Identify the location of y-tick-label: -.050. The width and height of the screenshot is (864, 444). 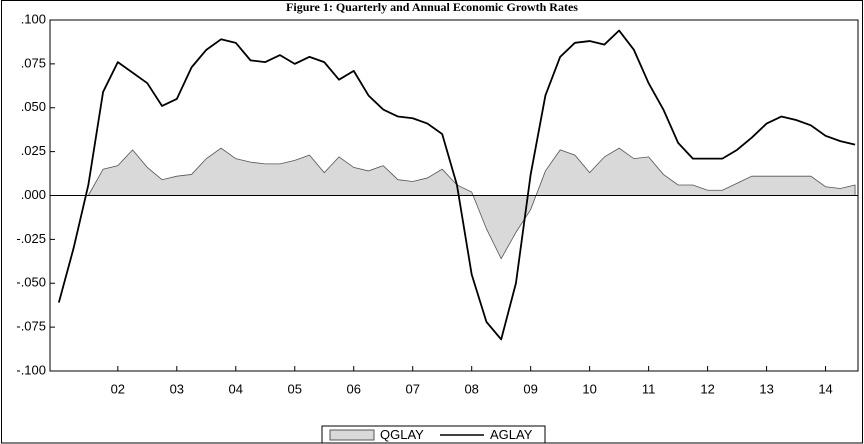
(31, 282).